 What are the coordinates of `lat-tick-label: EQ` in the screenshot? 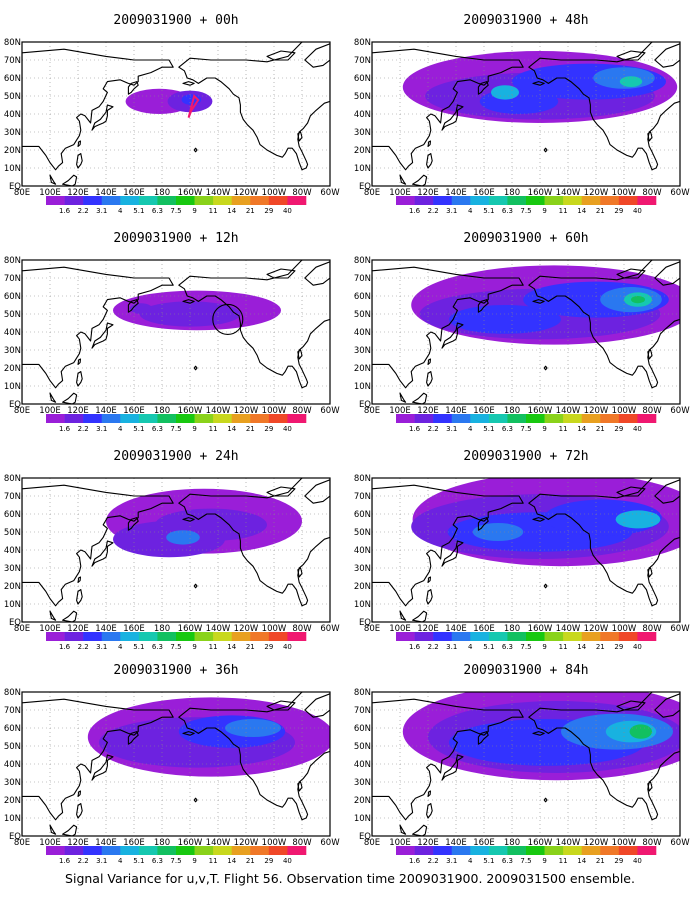 It's located at (365, 837).